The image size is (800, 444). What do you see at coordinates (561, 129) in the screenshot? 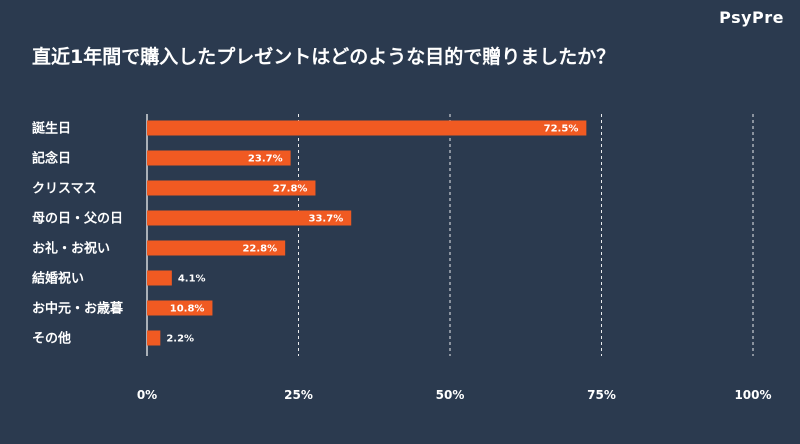
I see `value-label: 72.5%` at bounding box center [561, 129].